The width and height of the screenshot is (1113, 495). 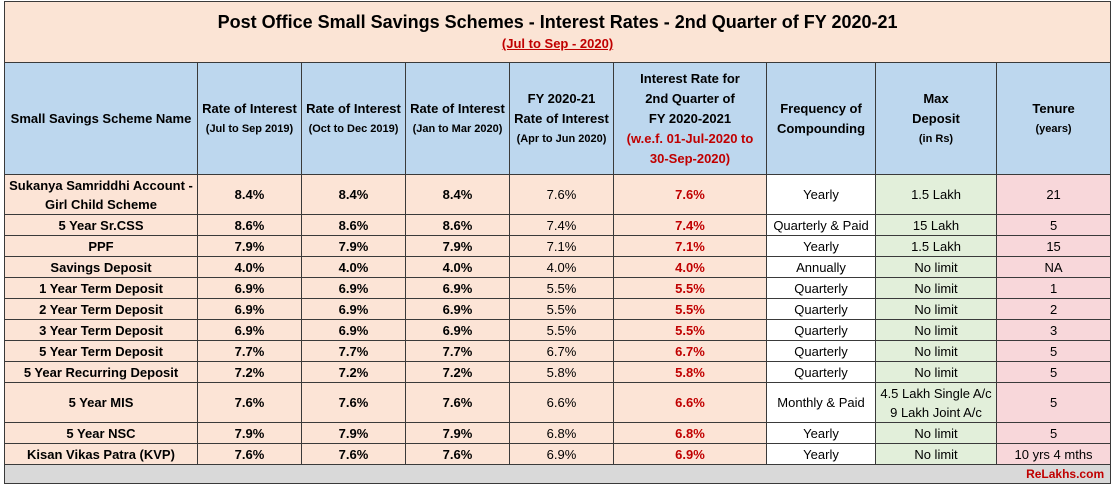 I want to click on rate-oct-dec-2019: 4.0%, so click(x=353, y=267).